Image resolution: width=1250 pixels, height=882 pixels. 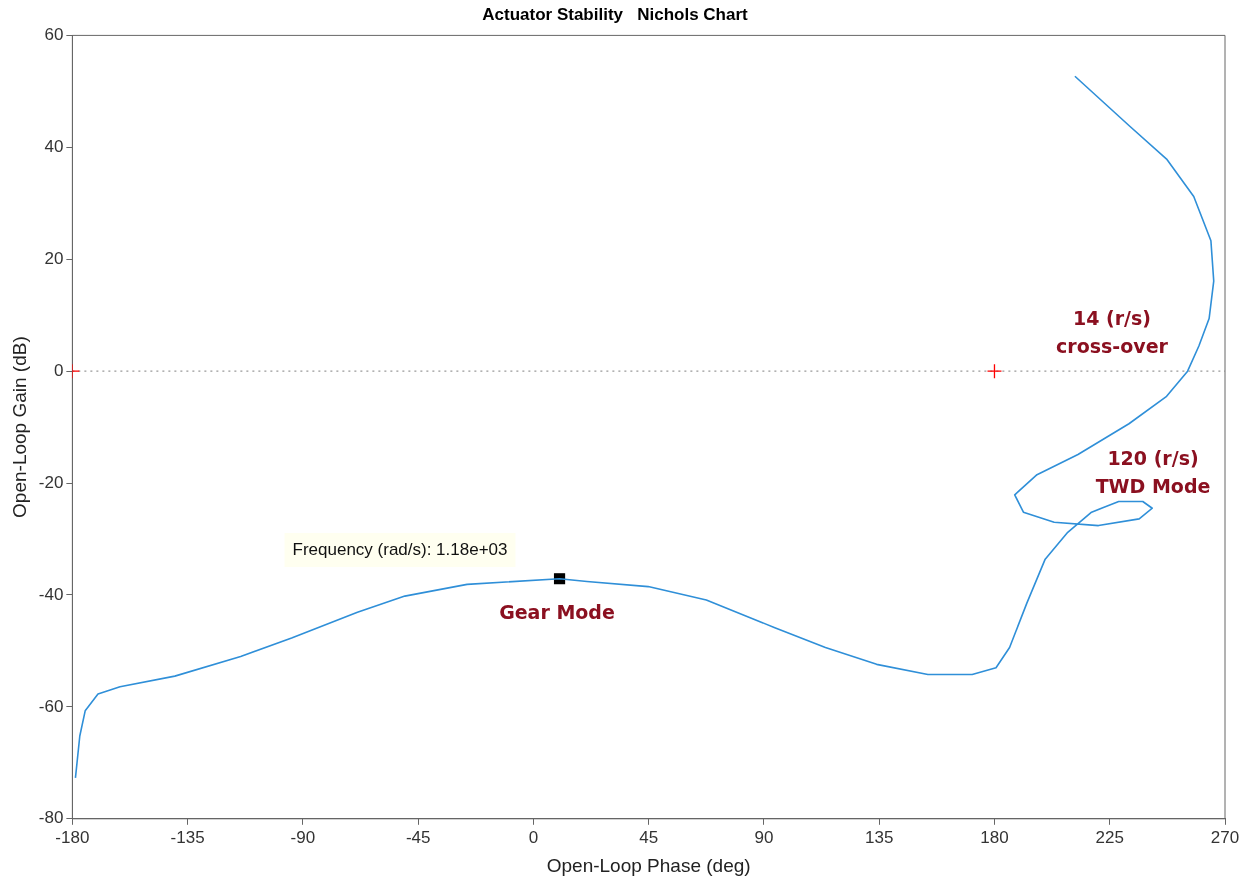 What do you see at coordinates (51, 482) in the screenshot?
I see `y-tick-label: -20` at bounding box center [51, 482].